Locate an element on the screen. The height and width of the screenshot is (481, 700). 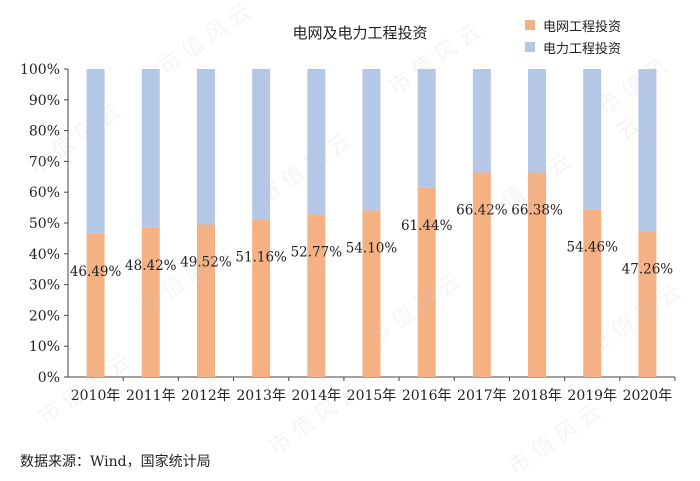
y-tick-label: 100% is located at coordinates (40, 70).